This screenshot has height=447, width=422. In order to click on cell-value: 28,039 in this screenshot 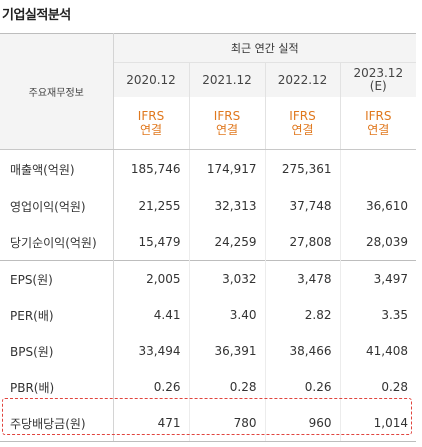, I will do `click(378, 242)`.